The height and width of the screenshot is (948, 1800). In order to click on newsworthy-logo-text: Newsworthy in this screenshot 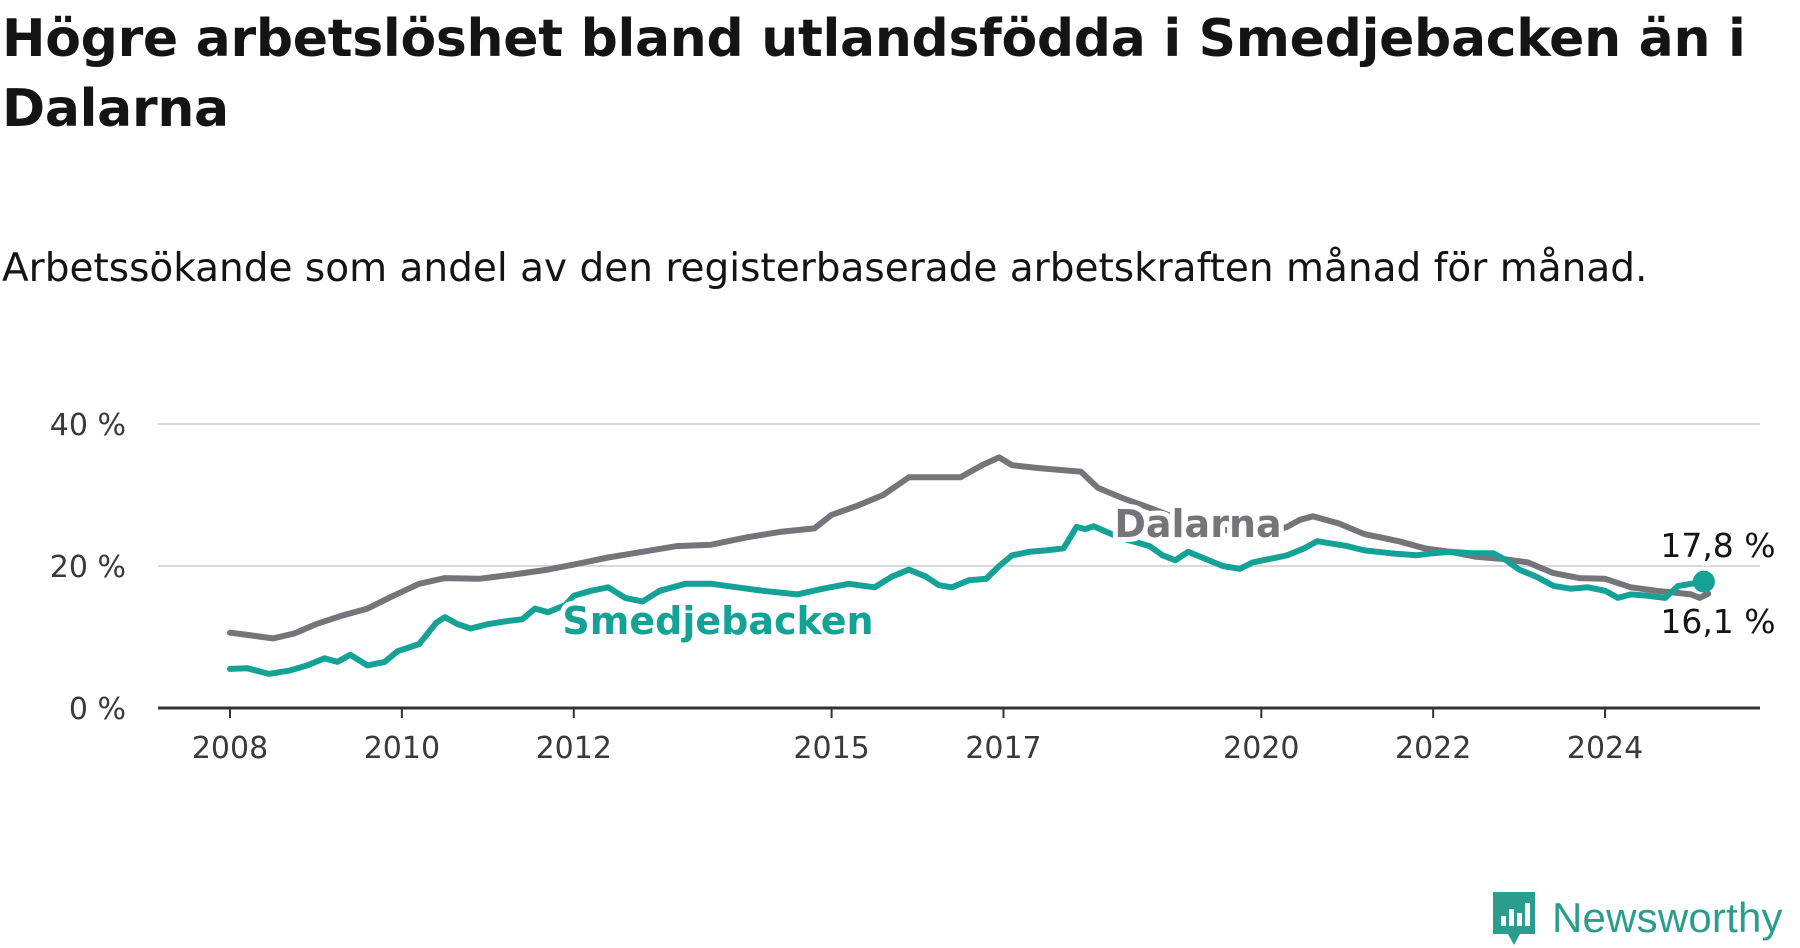, I will do `click(1667, 917)`.